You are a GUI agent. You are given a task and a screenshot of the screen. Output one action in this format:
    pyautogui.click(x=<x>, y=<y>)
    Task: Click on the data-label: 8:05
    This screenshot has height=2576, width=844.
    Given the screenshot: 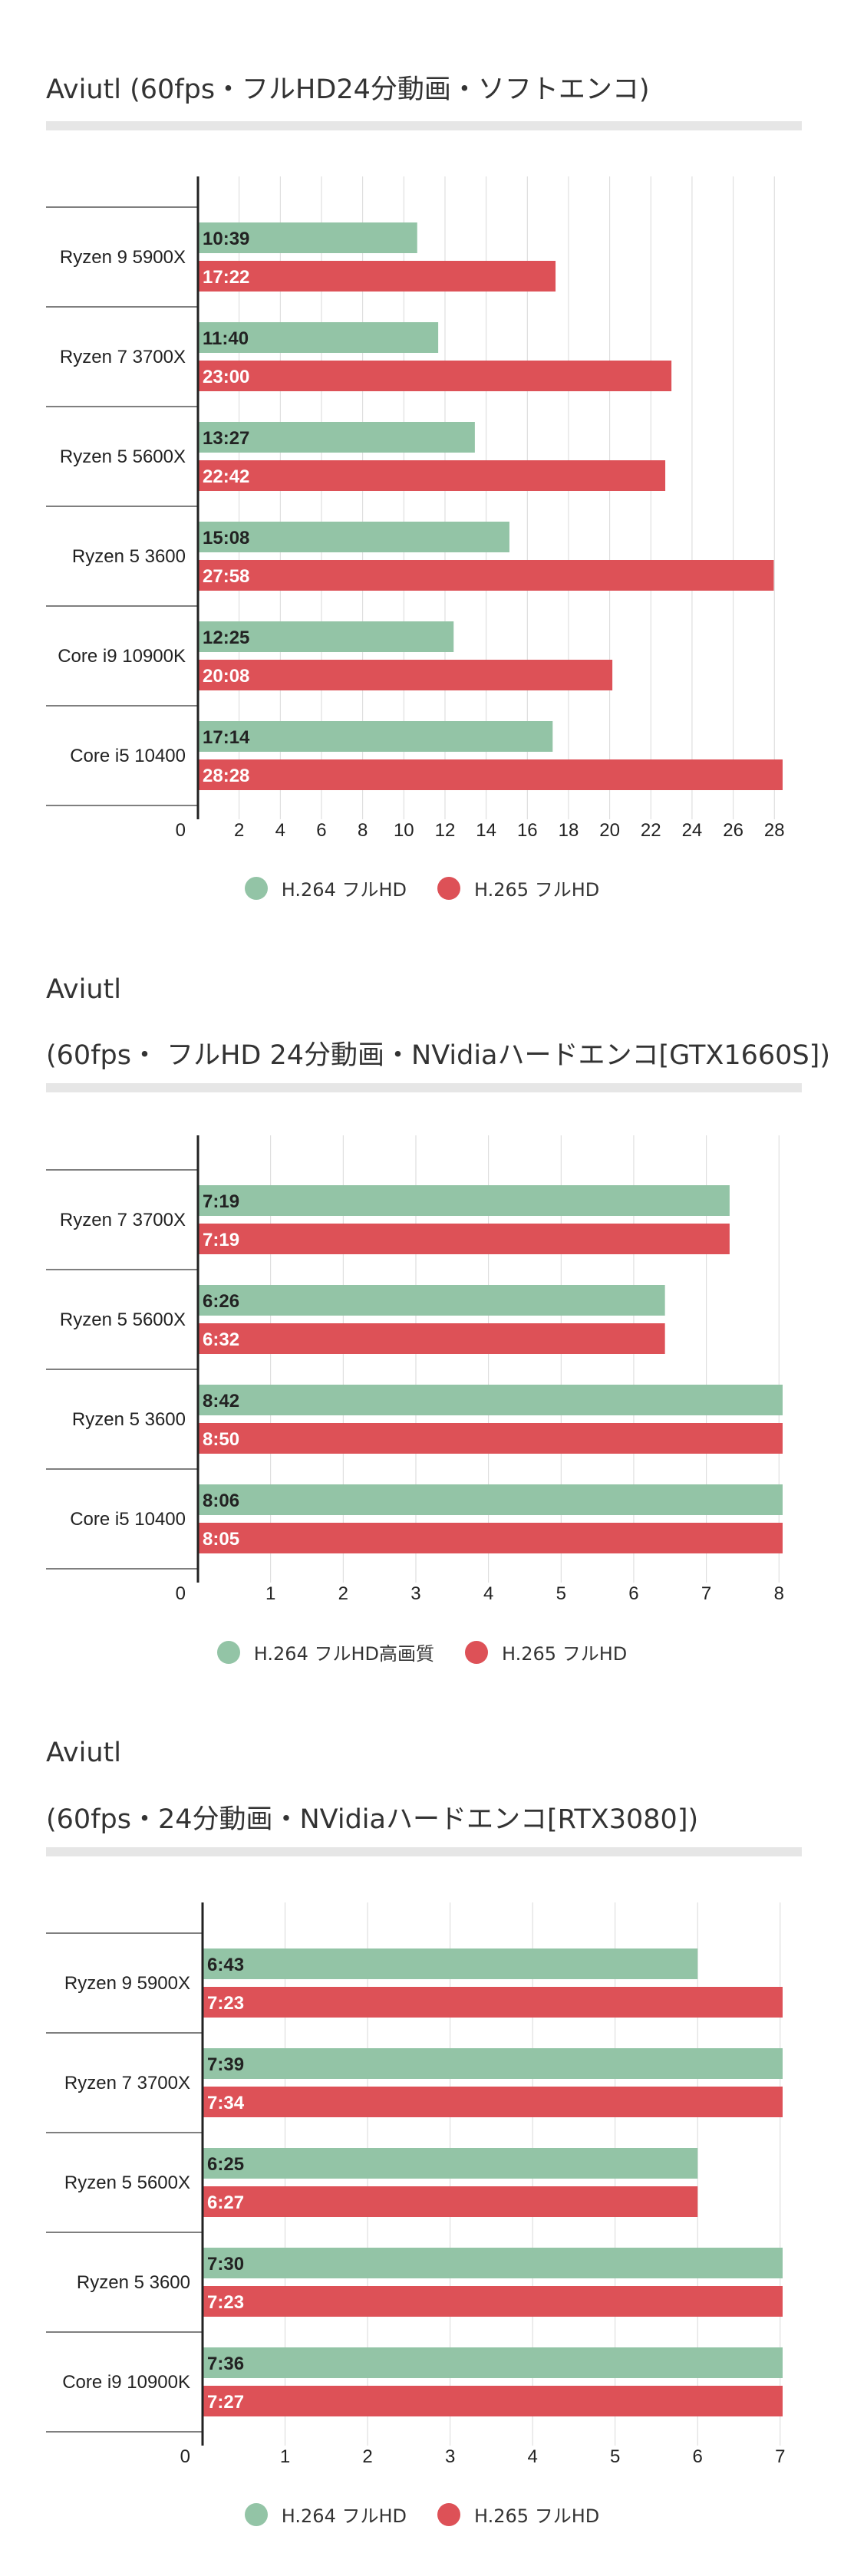 What is the action you would take?
    pyautogui.click(x=221, y=1539)
    